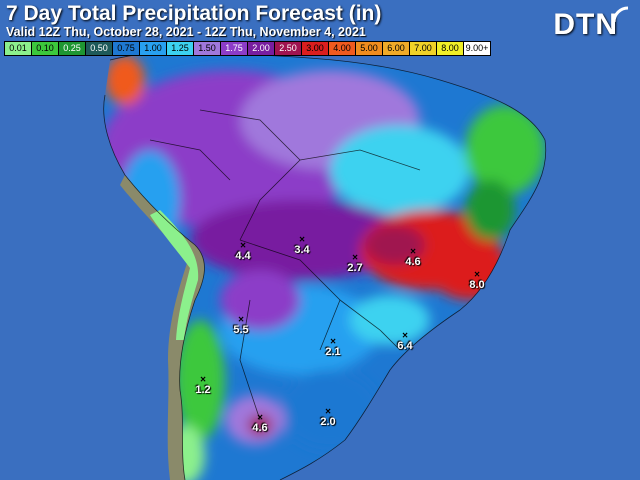 The height and width of the screenshot is (480, 640). Describe the element at coordinates (241, 330) in the screenshot. I see `precip-value-label: 5.5` at that location.